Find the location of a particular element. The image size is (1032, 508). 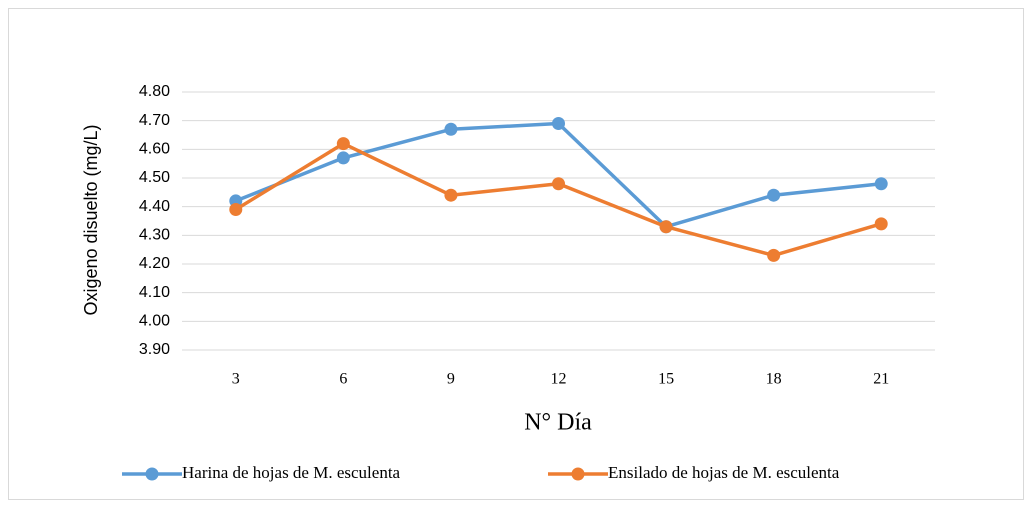

x-tick-label: 18 is located at coordinates (774, 379).